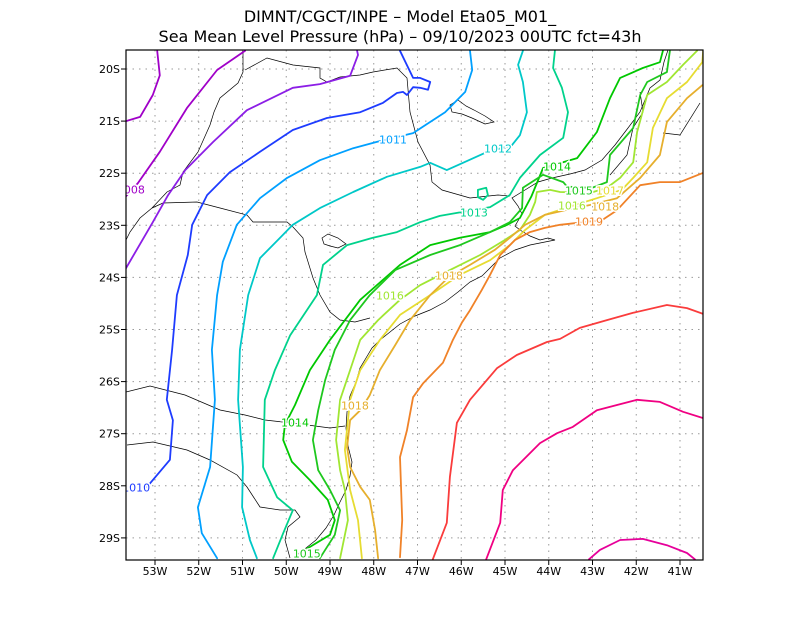  I want to click on contour-label-1019: 1019, so click(589, 222).